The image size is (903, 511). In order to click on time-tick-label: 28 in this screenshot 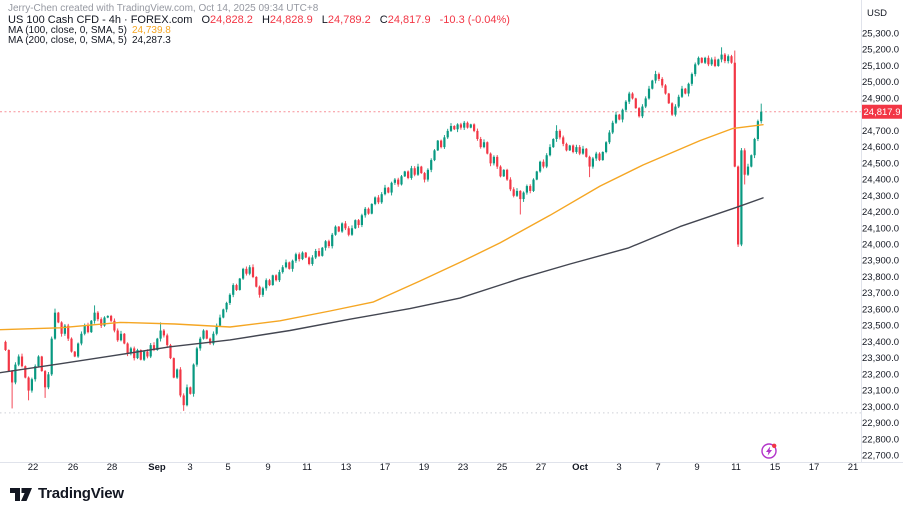, I will do `click(112, 467)`.